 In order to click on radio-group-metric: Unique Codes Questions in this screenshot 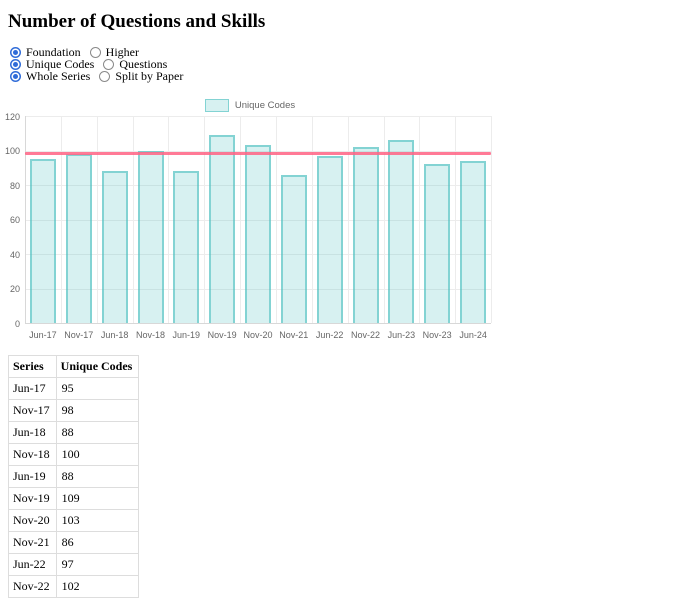, I will do `click(101, 64)`.